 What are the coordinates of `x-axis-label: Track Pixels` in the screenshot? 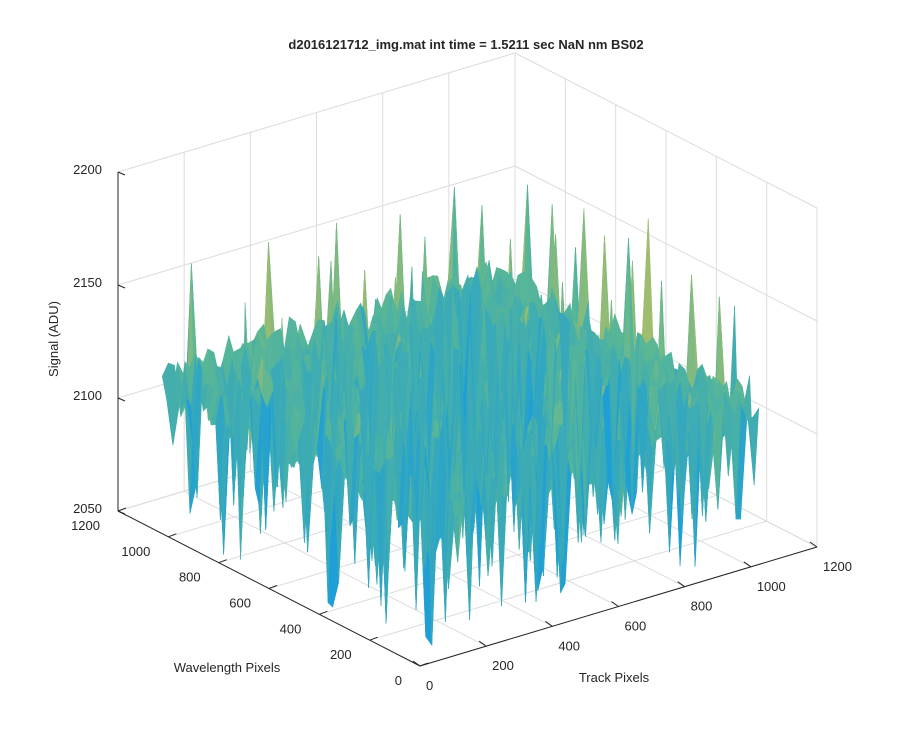 It's located at (614, 677).